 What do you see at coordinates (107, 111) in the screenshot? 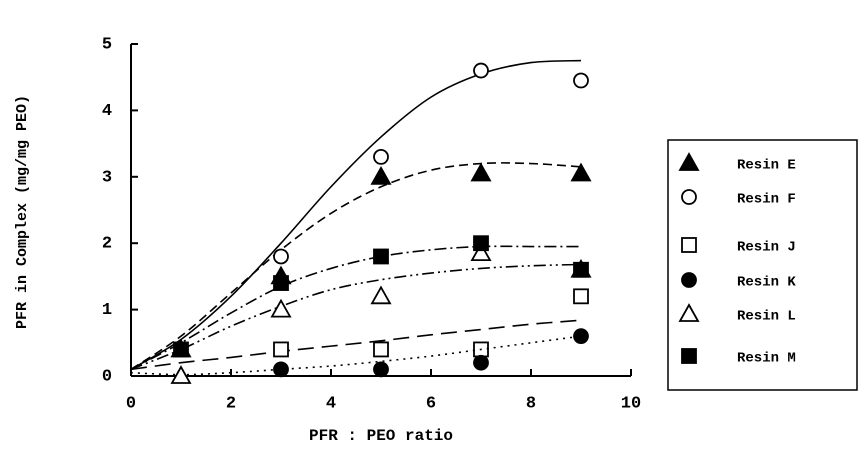
I see `y-tick-label: 4` at bounding box center [107, 111].